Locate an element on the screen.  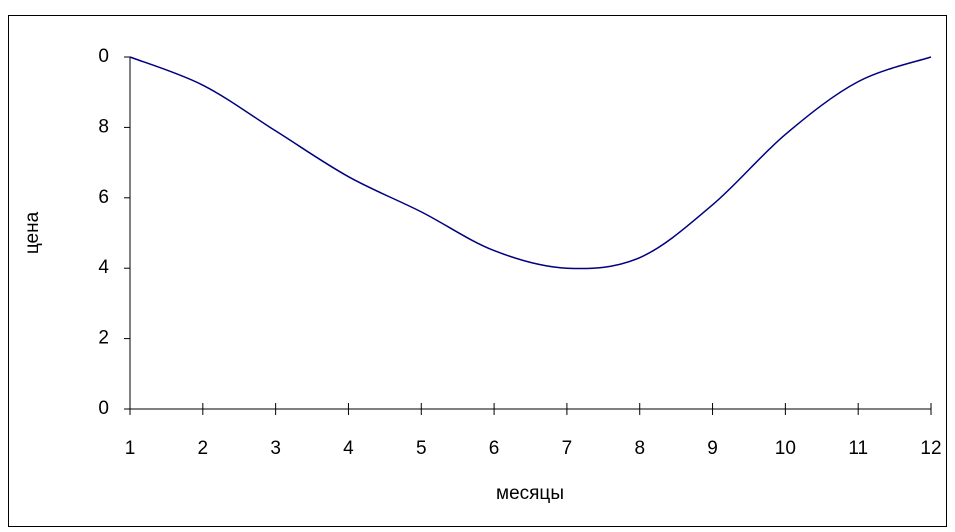
x-tick-label: 12 is located at coordinates (930, 448).